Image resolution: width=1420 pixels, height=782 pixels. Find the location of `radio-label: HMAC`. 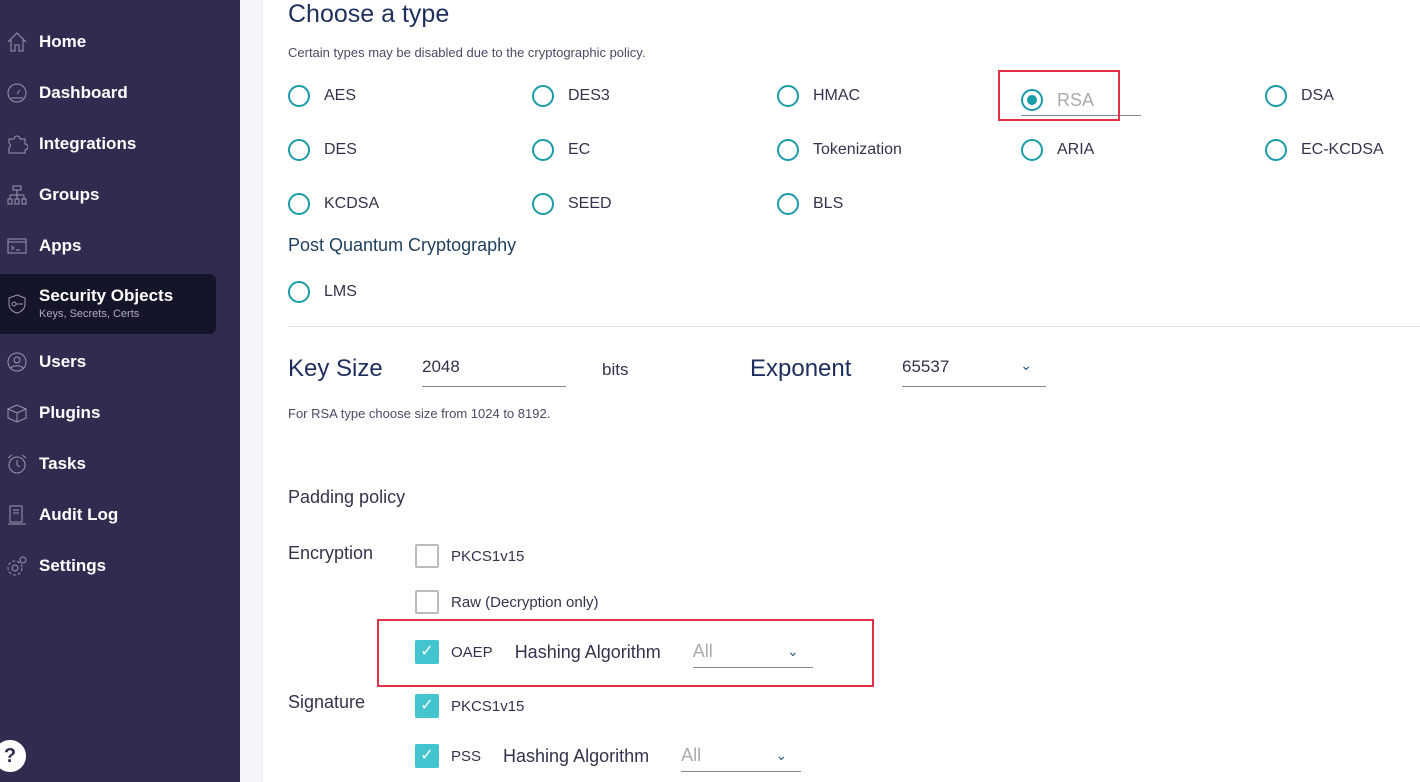

radio-label: HMAC is located at coordinates (837, 95).